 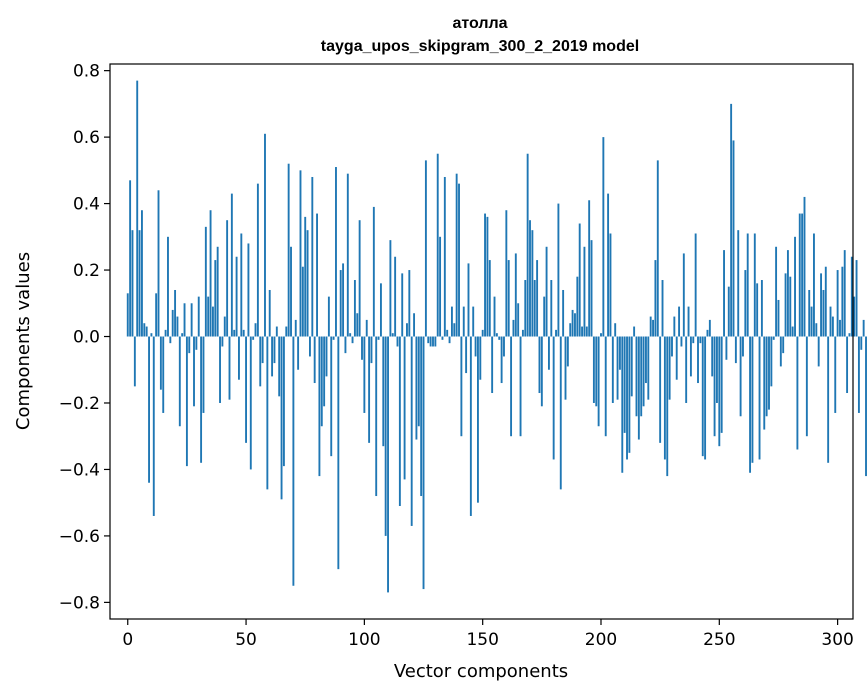 I want to click on x-axis-ticks: 0 50 100 150 200 250 300, so click(x=488, y=634).